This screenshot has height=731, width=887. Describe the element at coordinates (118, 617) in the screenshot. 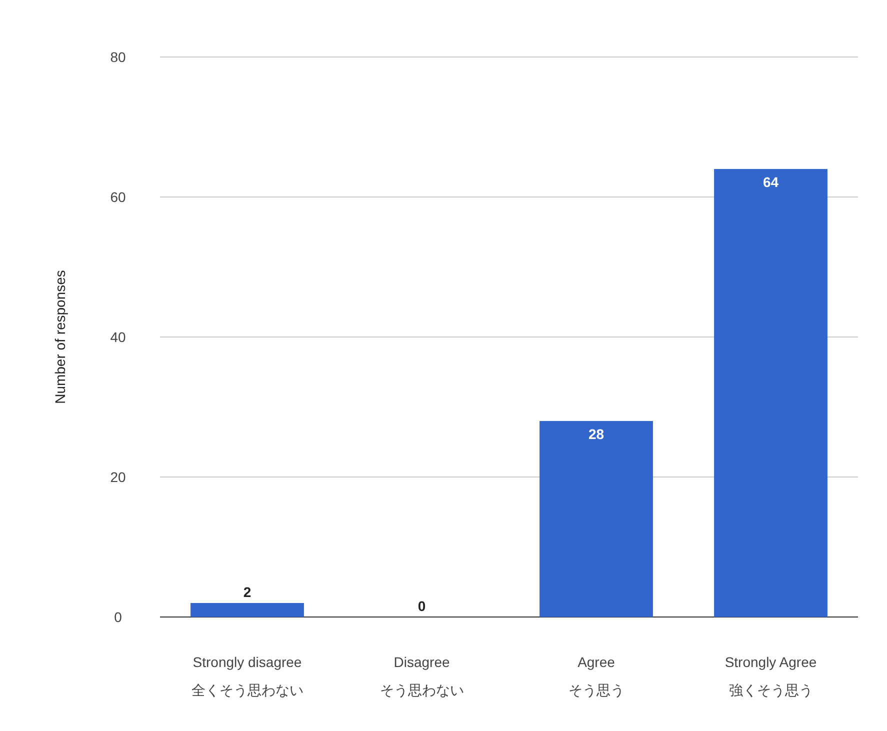

I see `y-tick-label: 0` at that location.